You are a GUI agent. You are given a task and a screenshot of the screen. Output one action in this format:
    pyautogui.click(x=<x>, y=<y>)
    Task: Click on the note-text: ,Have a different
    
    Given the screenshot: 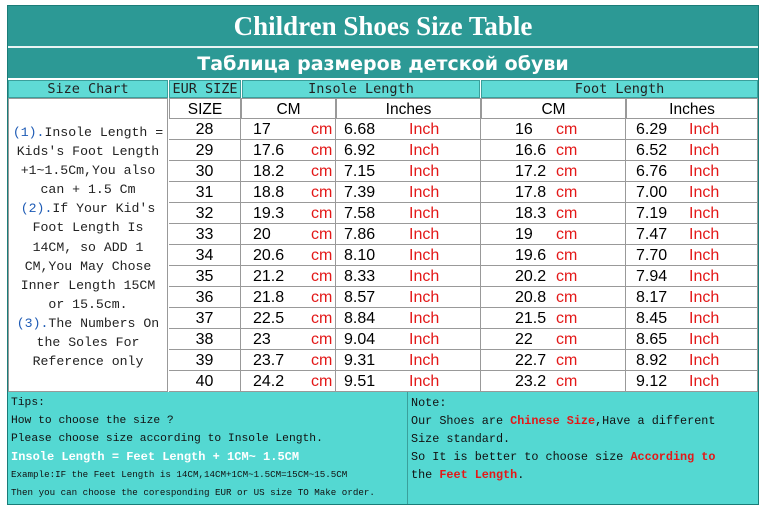 What is the action you would take?
    pyautogui.click(x=655, y=421)
    